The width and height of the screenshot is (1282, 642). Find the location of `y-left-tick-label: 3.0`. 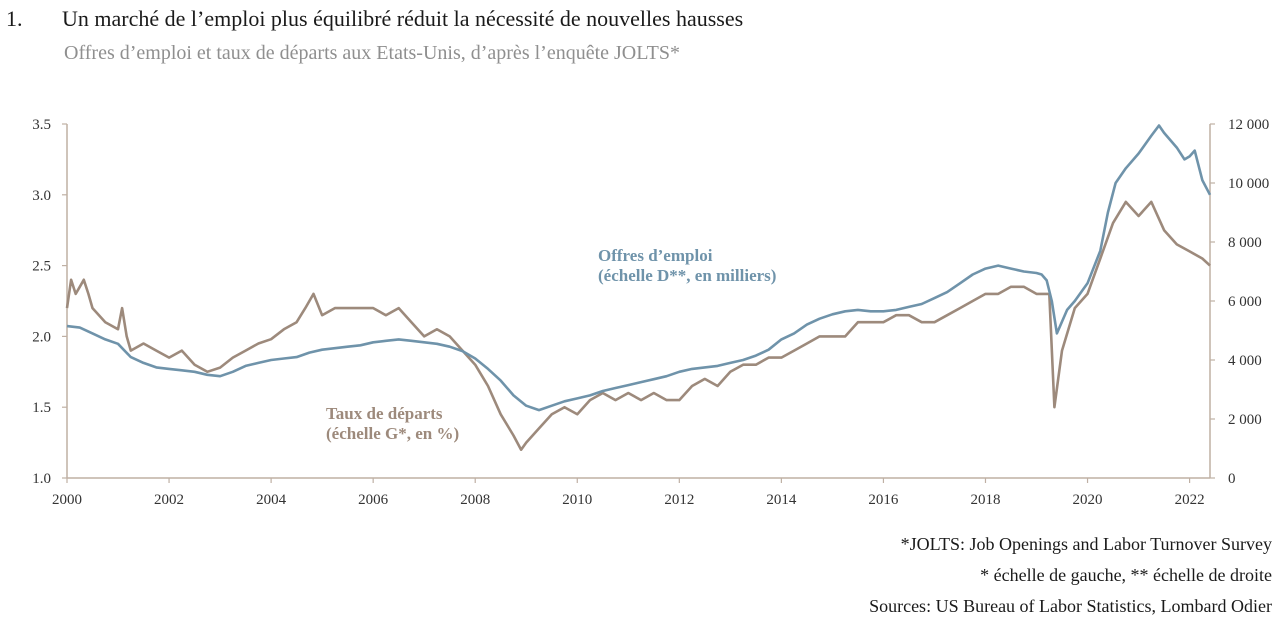

y-left-tick-label: 3.0 is located at coordinates (41, 196).